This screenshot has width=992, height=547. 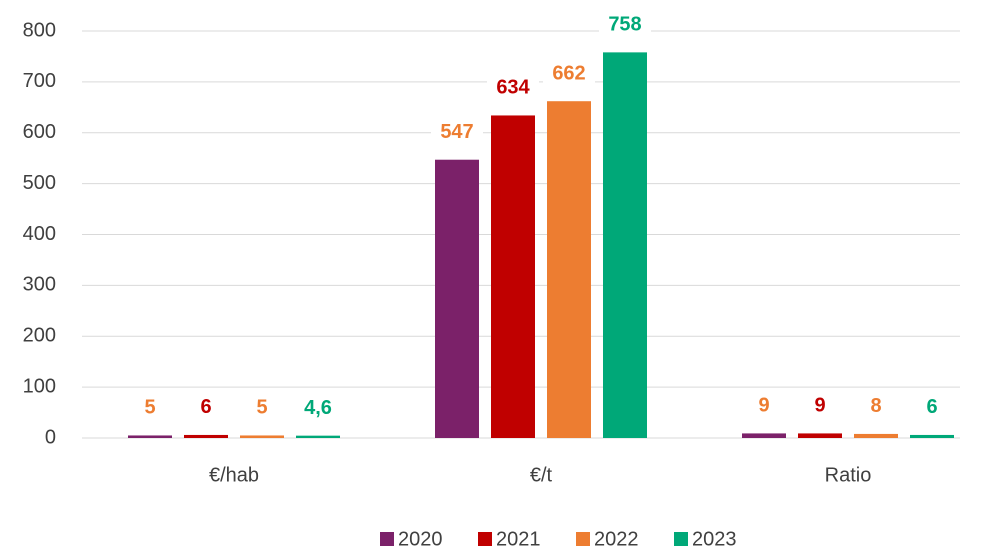 What do you see at coordinates (848, 475) in the screenshot?
I see `x-tick-label: Ratio` at bounding box center [848, 475].